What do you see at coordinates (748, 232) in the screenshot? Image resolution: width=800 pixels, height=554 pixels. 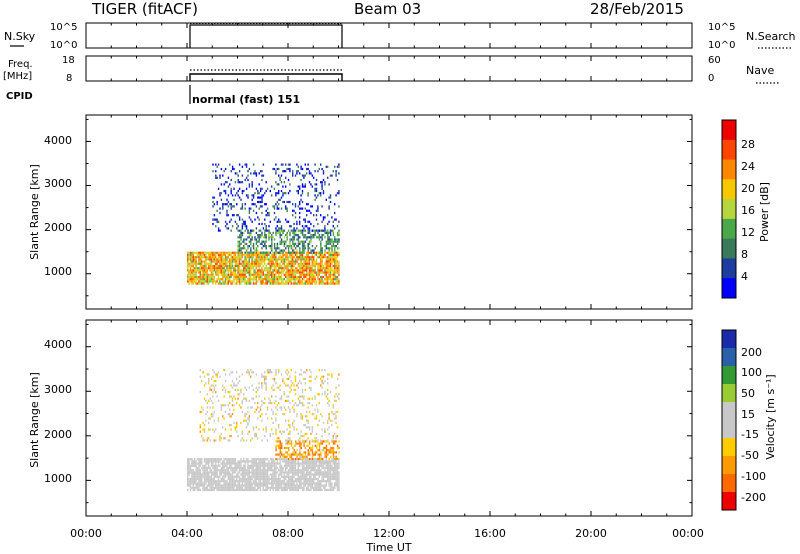 I see `power-cb-tick-12: 12` at bounding box center [748, 232].